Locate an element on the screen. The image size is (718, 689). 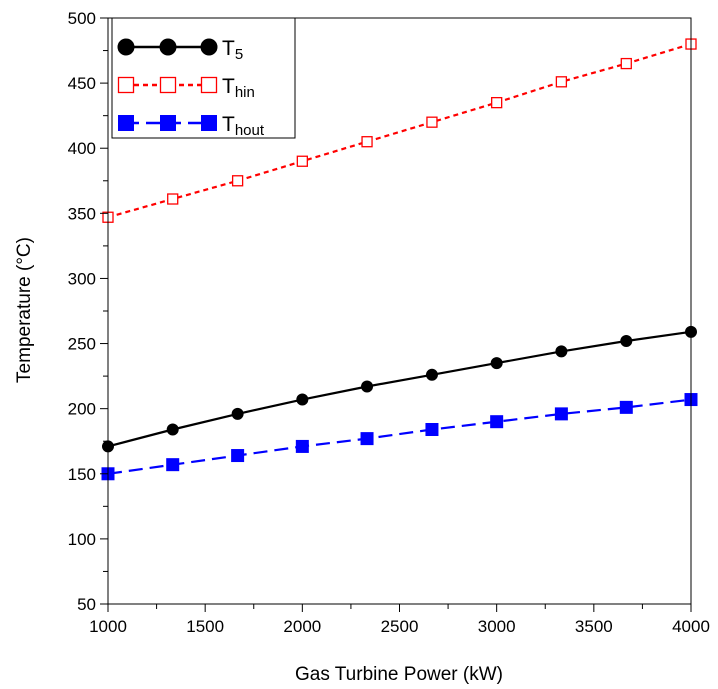
y-tick-label: 350 is located at coordinates (82, 213).